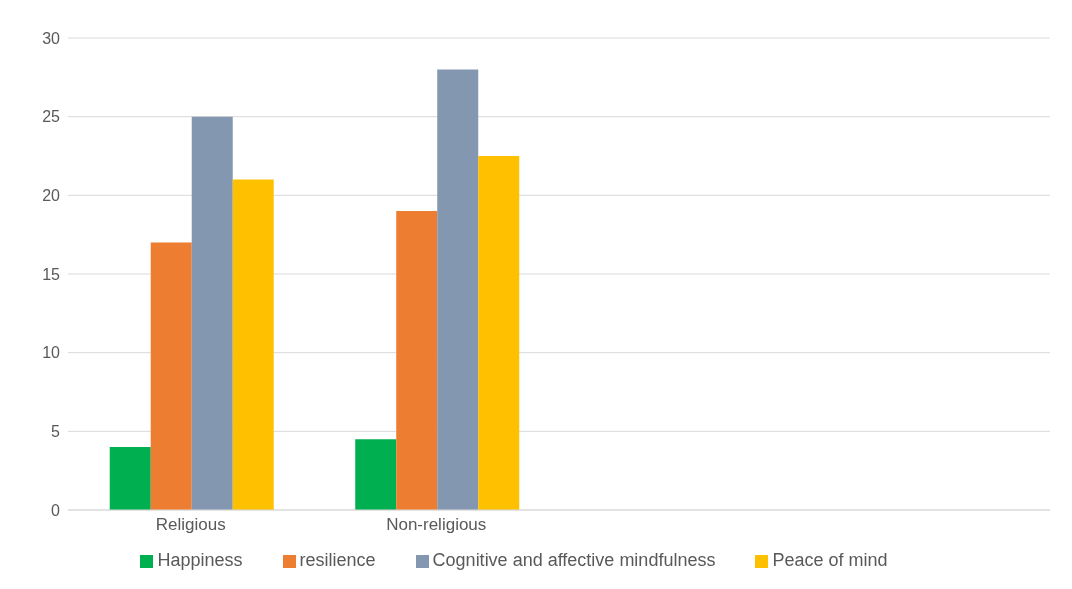 This screenshot has width=1072, height=589. What do you see at coordinates (200, 560) in the screenshot?
I see `legend-label: Happiness` at bounding box center [200, 560].